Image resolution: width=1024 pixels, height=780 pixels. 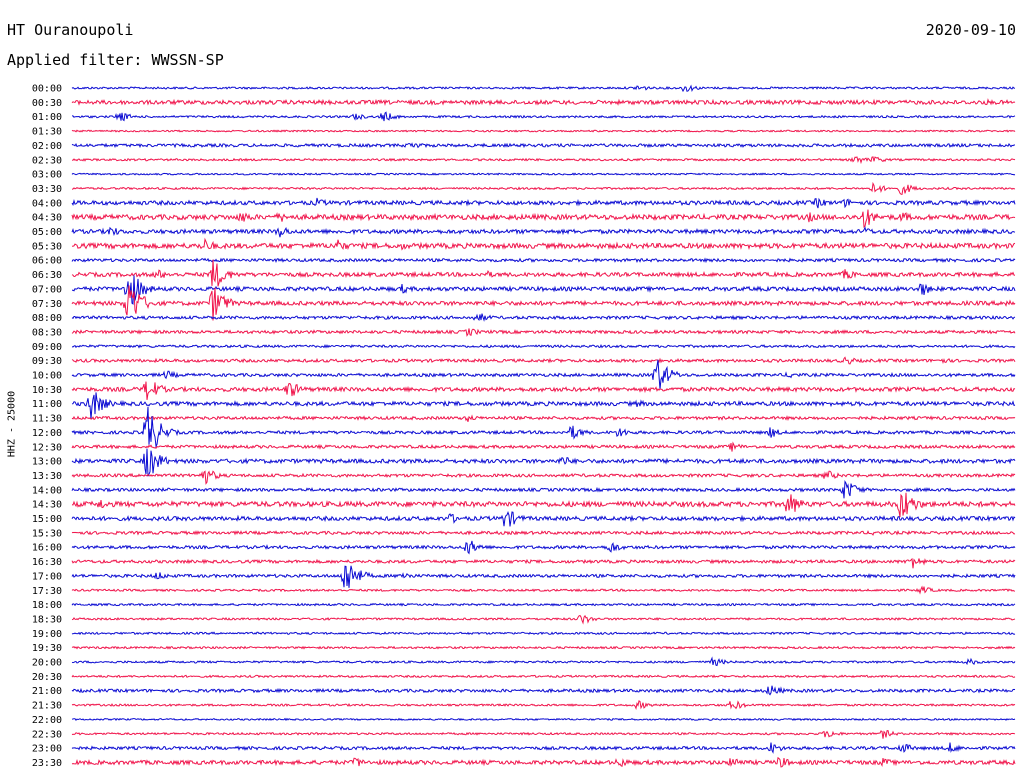 What do you see at coordinates (47, 117) in the screenshot?
I see `row-time-label: 01:00` at bounding box center [47, 117].